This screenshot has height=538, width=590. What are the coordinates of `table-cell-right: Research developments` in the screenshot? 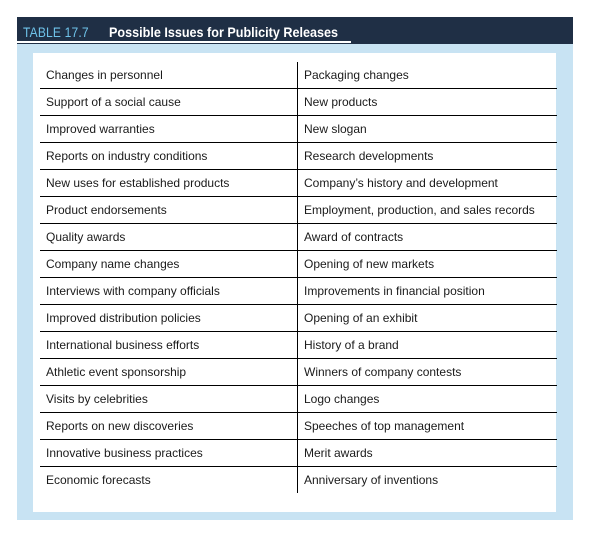 It's located at (427, 156).